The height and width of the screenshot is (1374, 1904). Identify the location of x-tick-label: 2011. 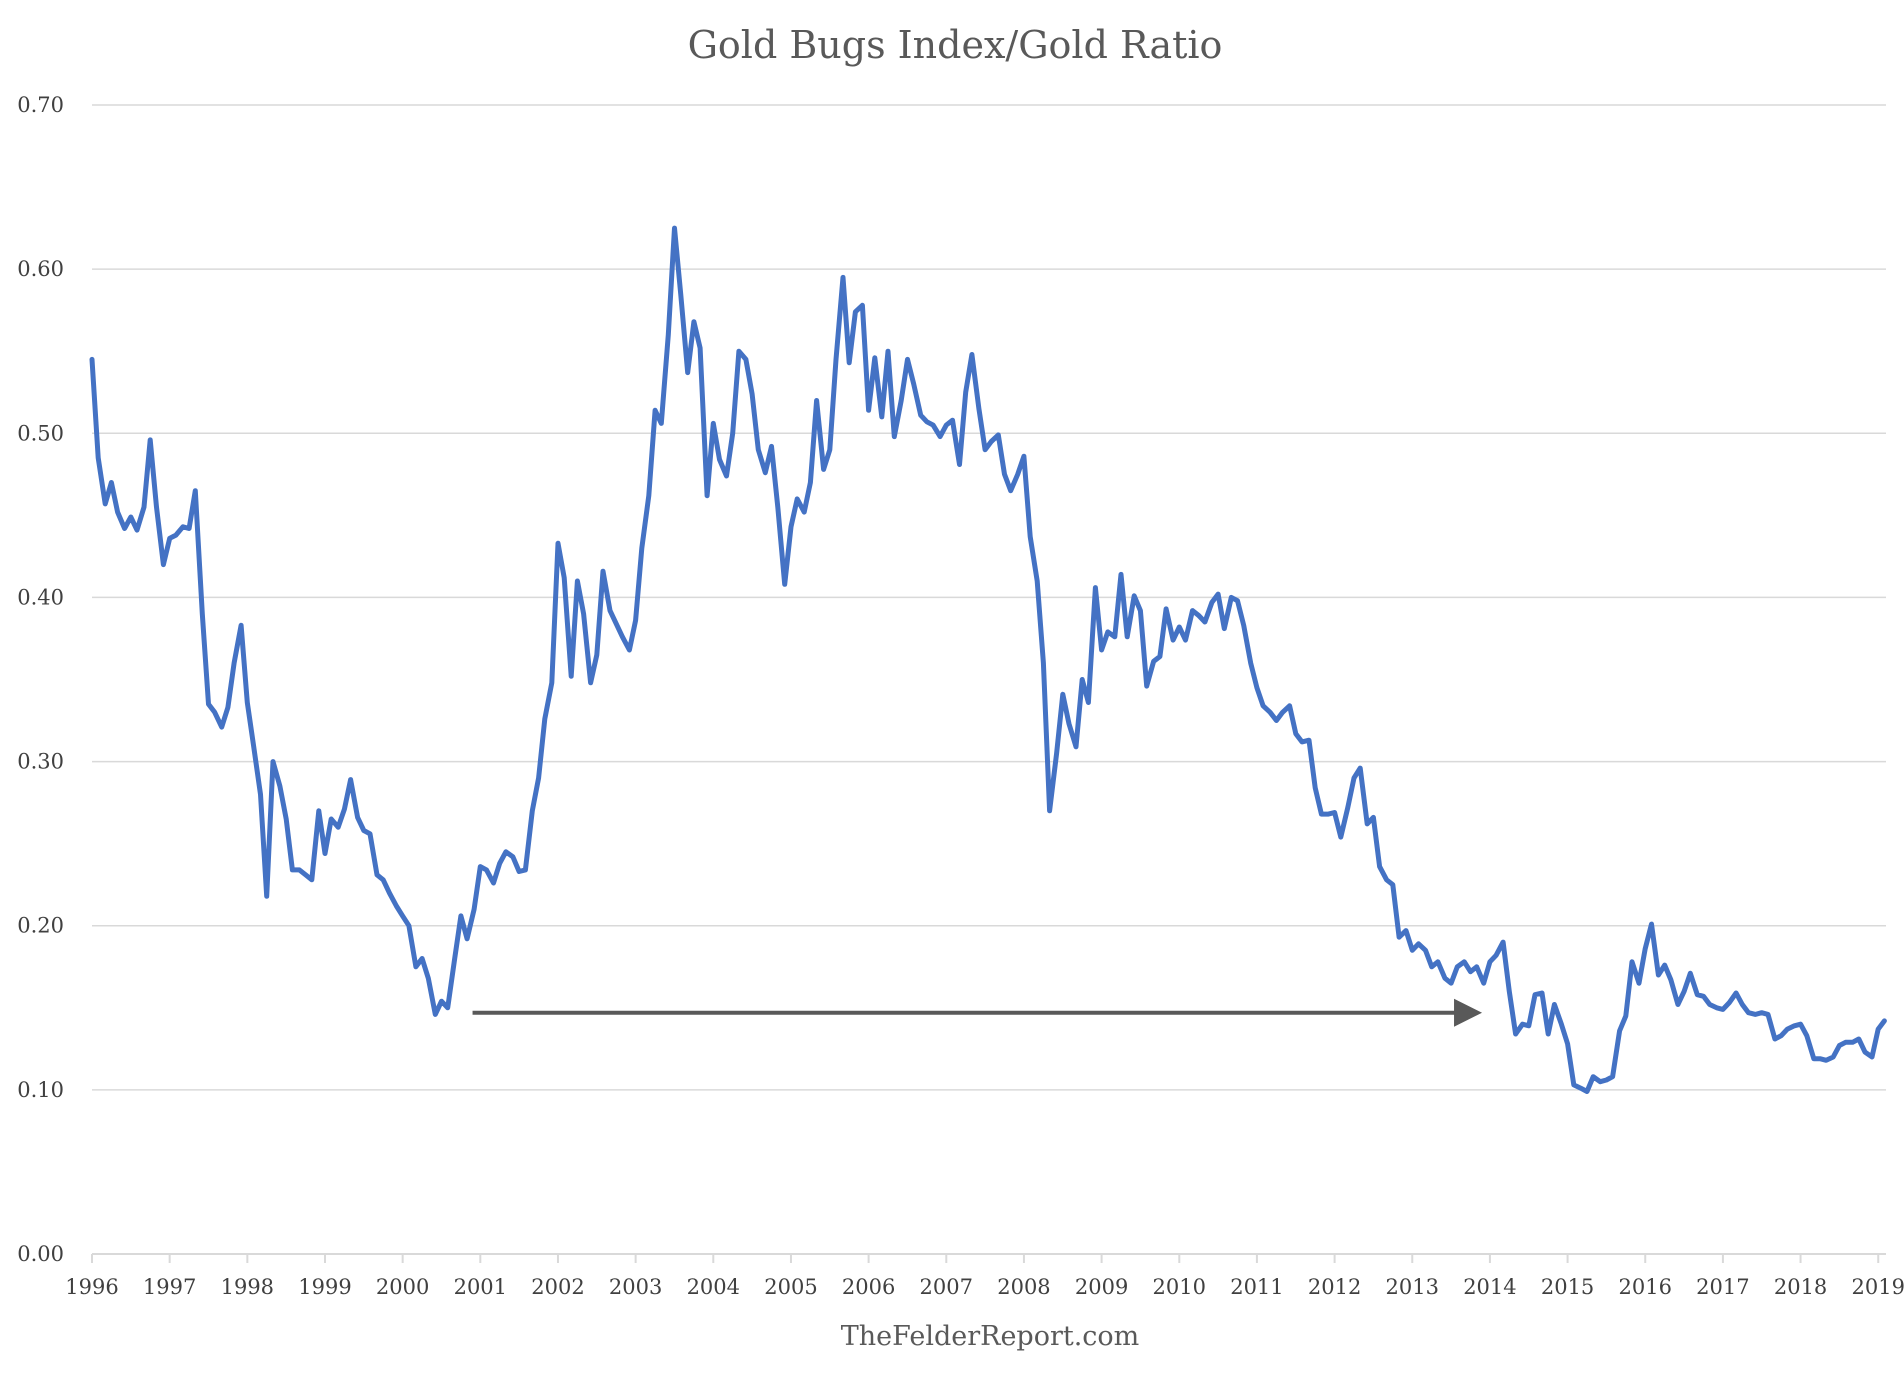
(1256, 1287).